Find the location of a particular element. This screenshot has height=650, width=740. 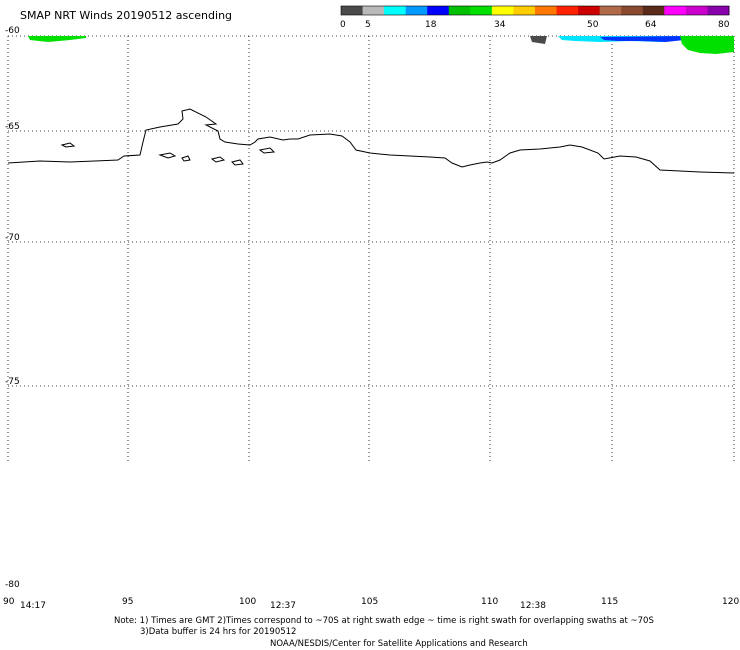

colorbar-label-18: 18 is located at coordinates (431, 25).